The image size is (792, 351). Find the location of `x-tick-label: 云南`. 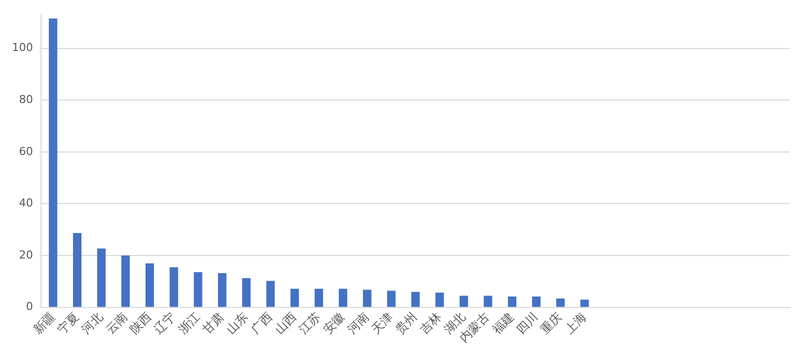

x-tick-label: 云南 is located at coordinates (116, 323).